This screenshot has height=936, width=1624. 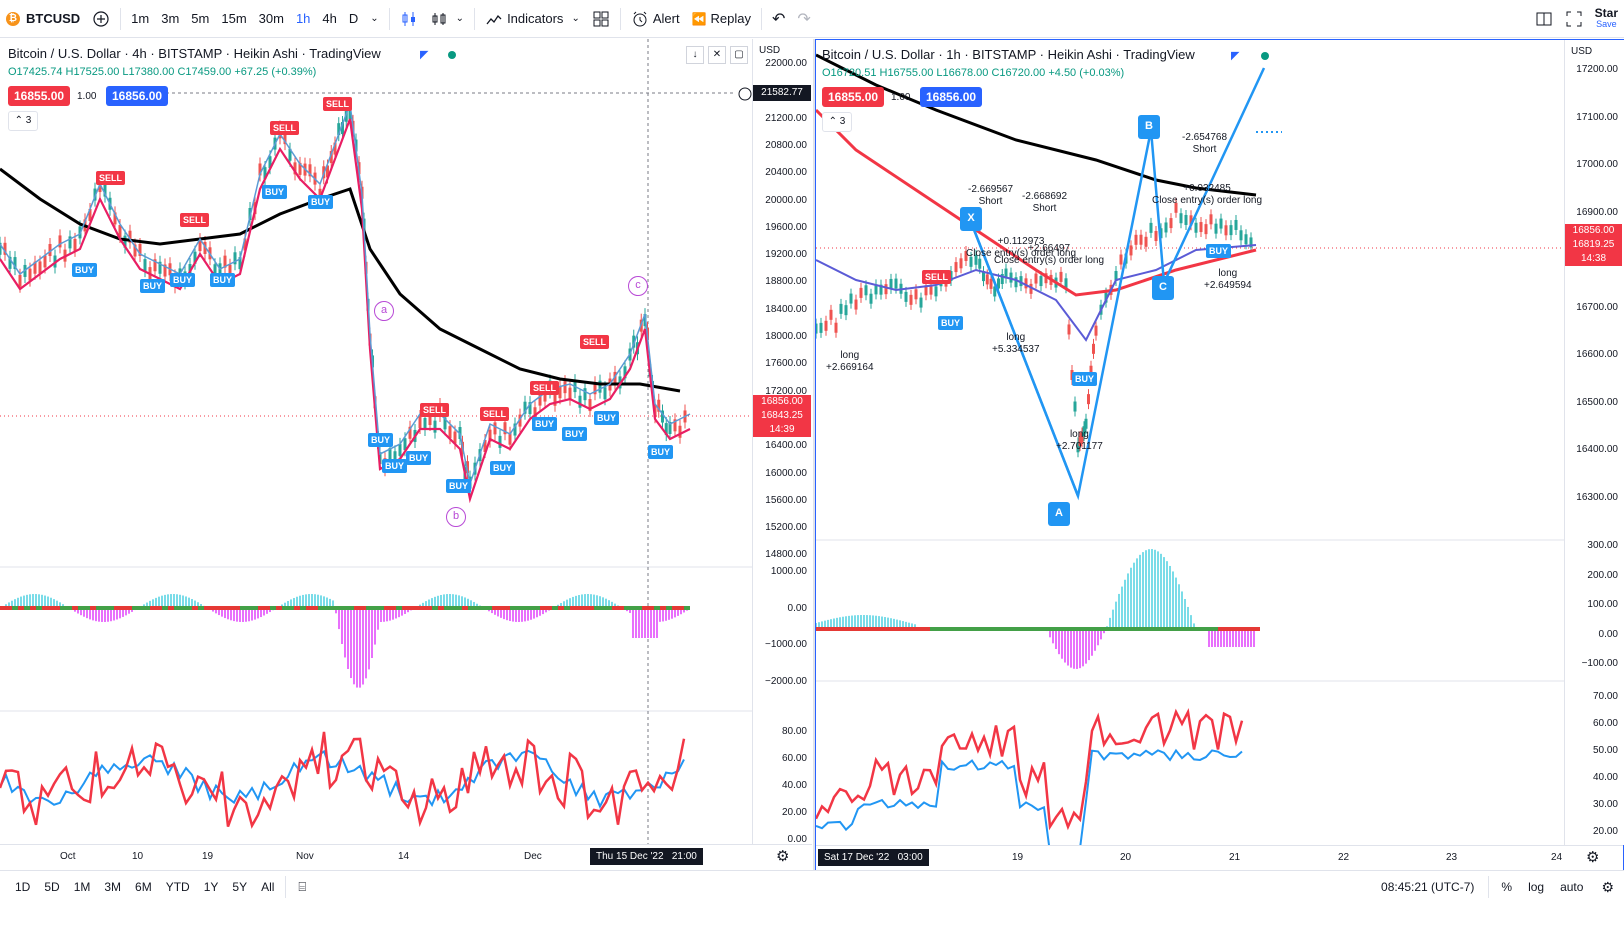 What do you see at coordinates (1574, 18) in the screenshot?
I see `fullscreen-button` at bounding box center [1574, 18].